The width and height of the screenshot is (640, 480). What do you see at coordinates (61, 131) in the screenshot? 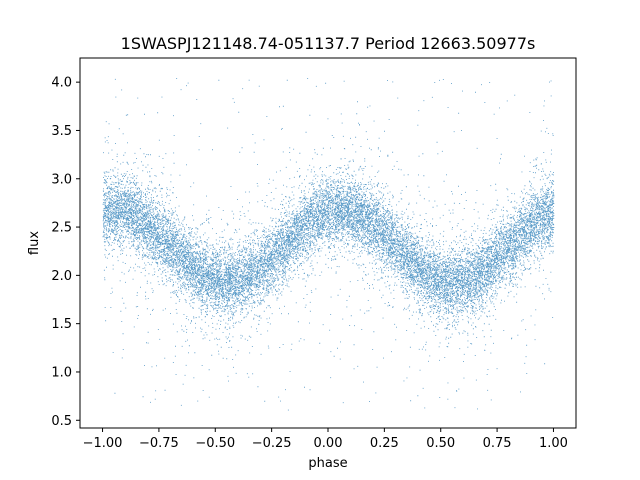
I see `y-tick-label: 3.5` at bounding box center [61, 131].